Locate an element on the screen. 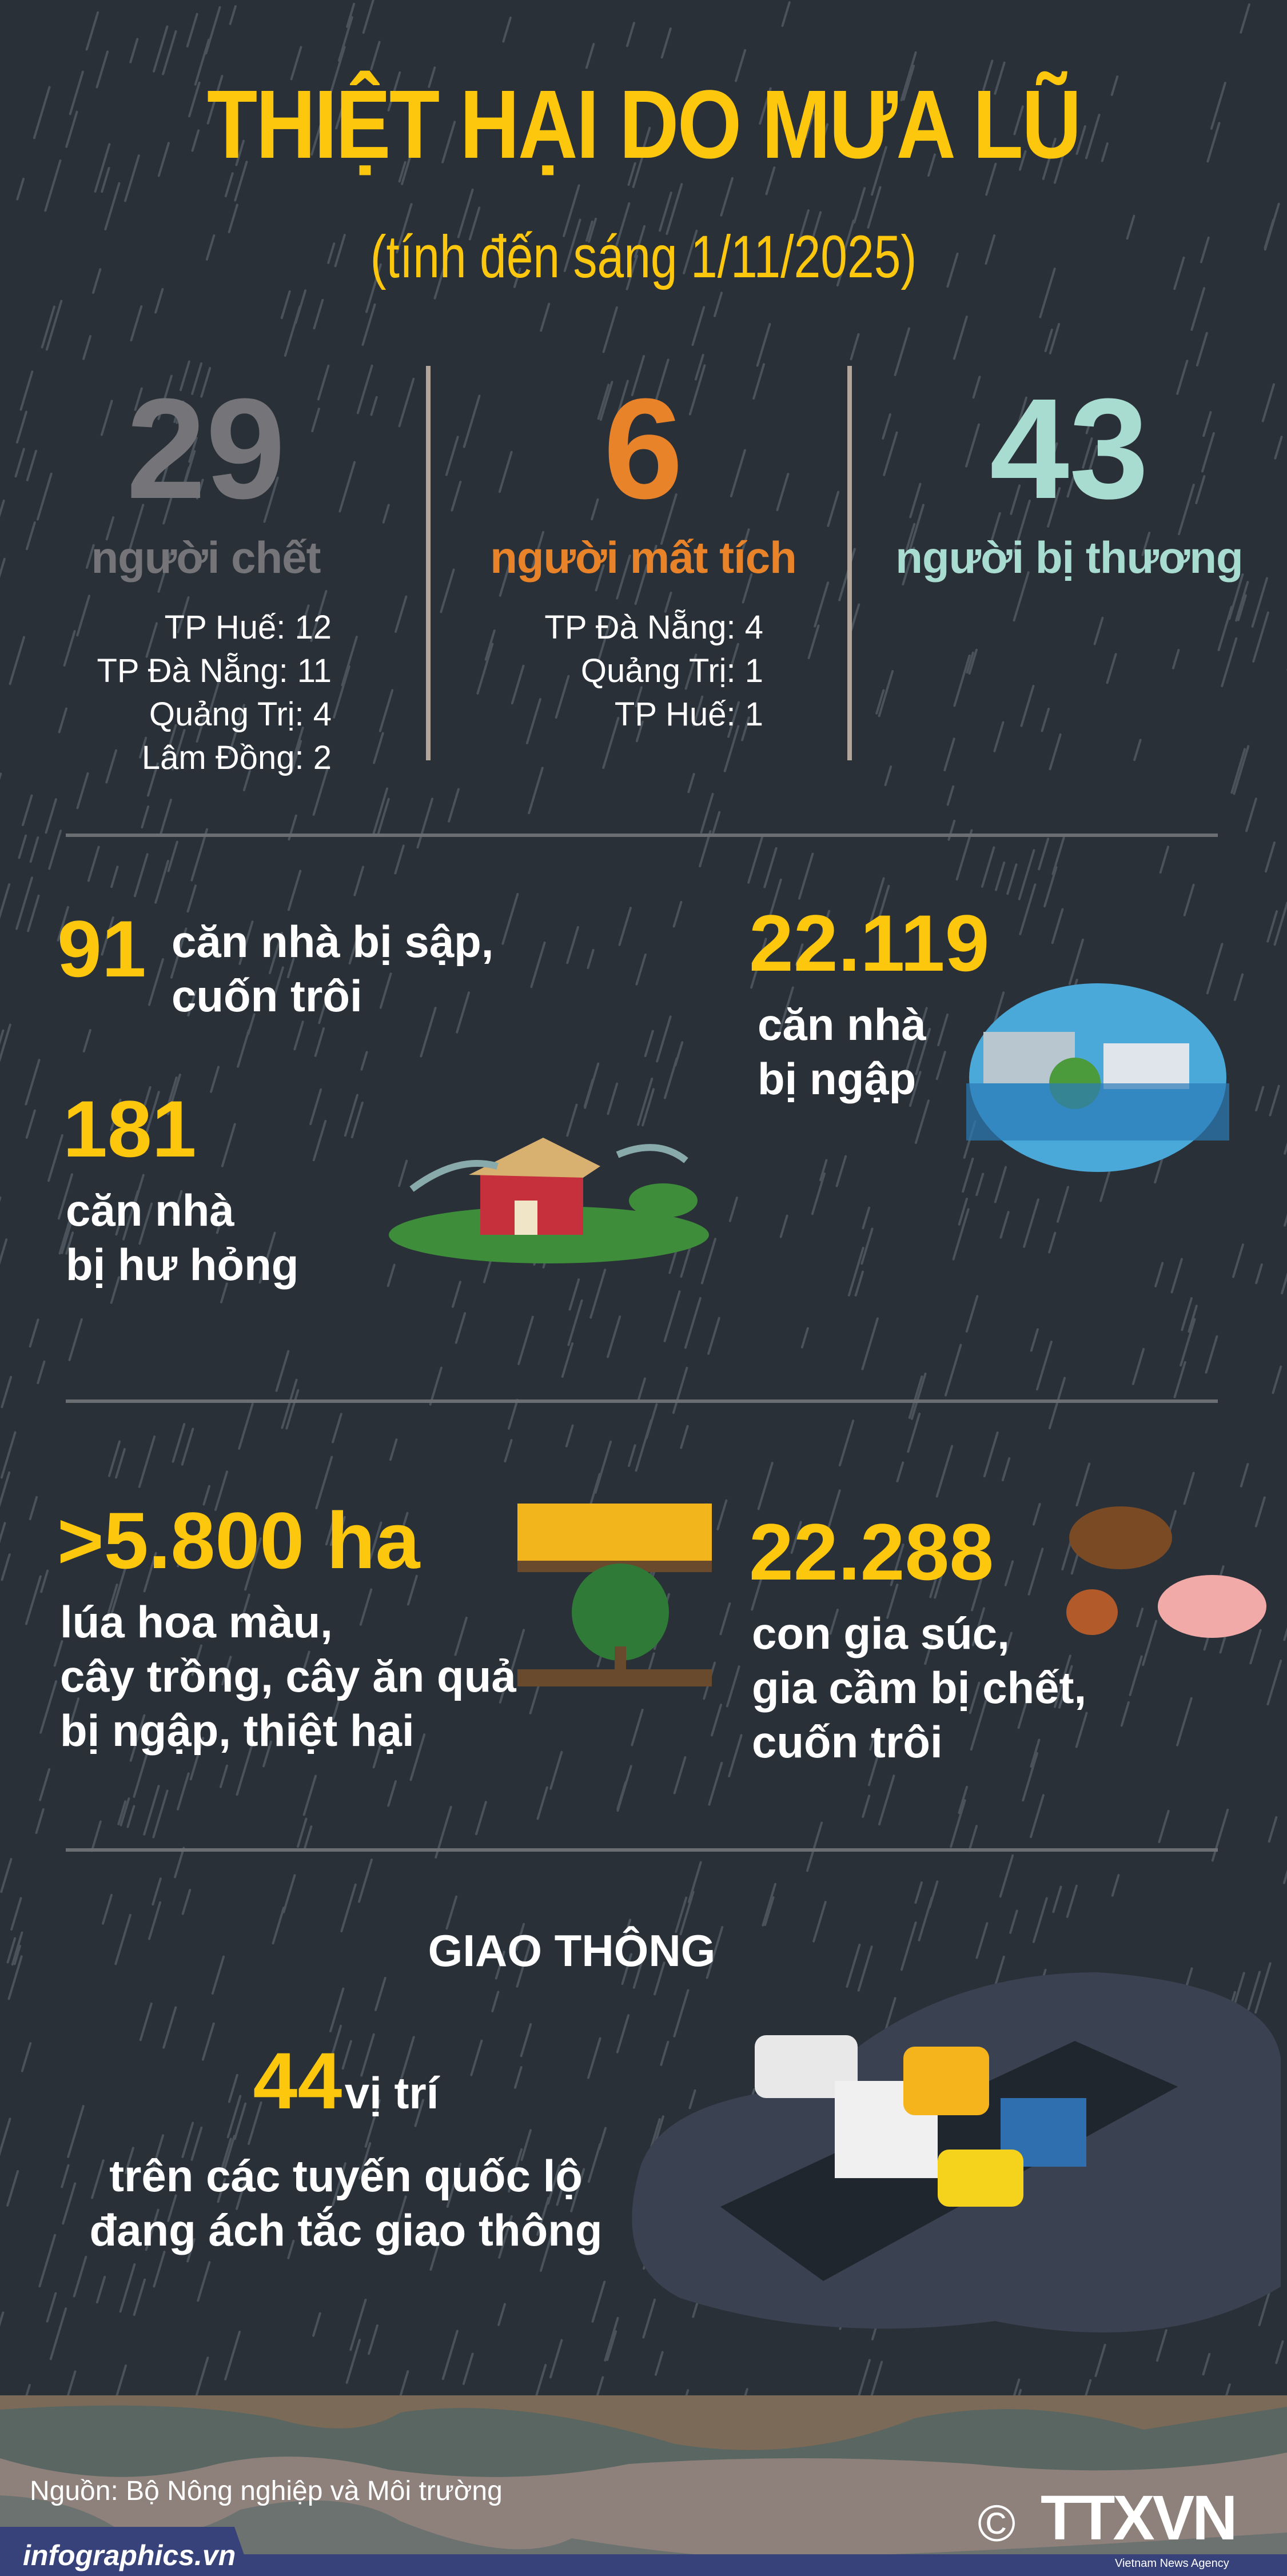 The width and height of the screenshot is (1287, 2576). bottom-landscape is located at coordinates (643, 2485).